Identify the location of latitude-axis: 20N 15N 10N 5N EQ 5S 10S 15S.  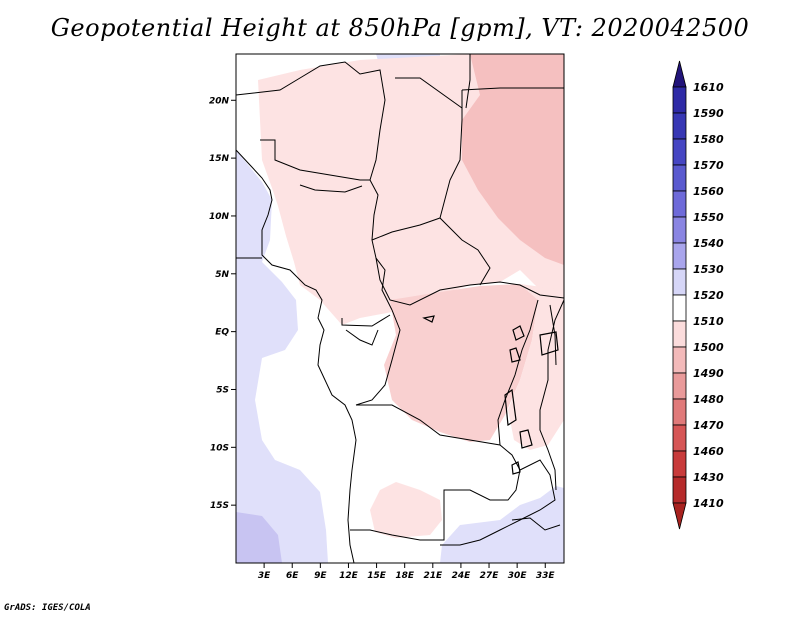
(222, 303).